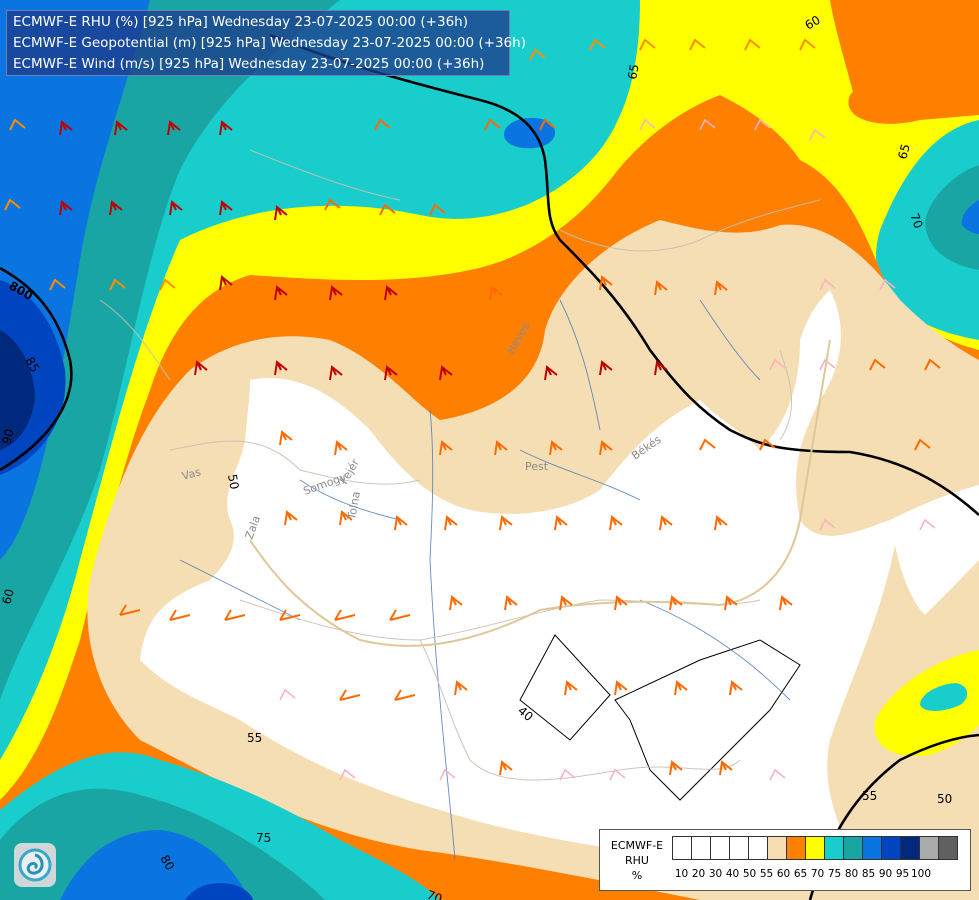 Image resolution: width=979 pixels, height=900 pixels. Describe the element at coordinates (902, 874) in the screenshot. I see `legend-tick-95: 95` at that location.